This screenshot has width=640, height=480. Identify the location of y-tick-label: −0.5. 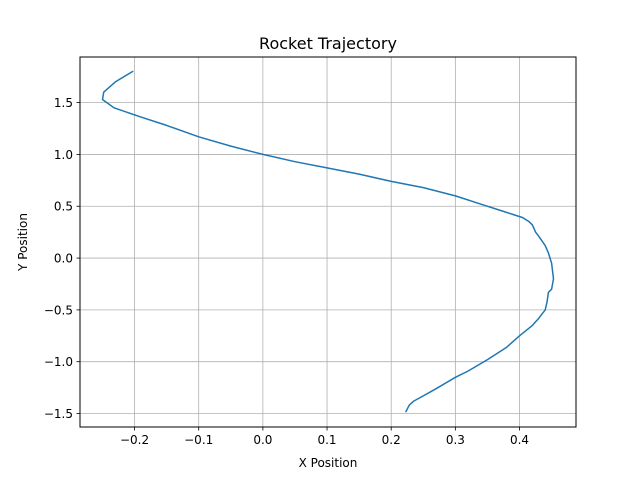
(58, 310).